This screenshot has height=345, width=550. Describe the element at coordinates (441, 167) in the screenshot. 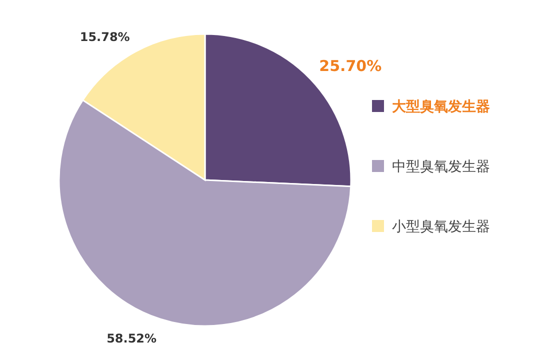

I see `legend-label: 中型臭氧发生器` at that location.